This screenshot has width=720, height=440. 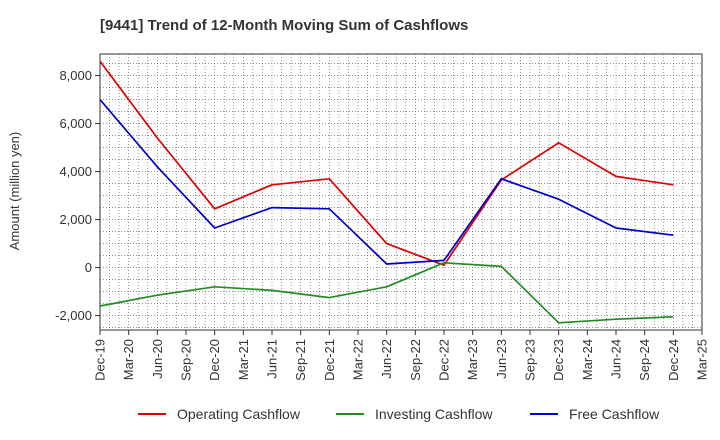 What do you see at coordinates (77, 195) in the screenshot?
I see `y-axis-ticks: -2,000 0 2,000 4,000 6,000 8,000` at bounding box center [77, 195].